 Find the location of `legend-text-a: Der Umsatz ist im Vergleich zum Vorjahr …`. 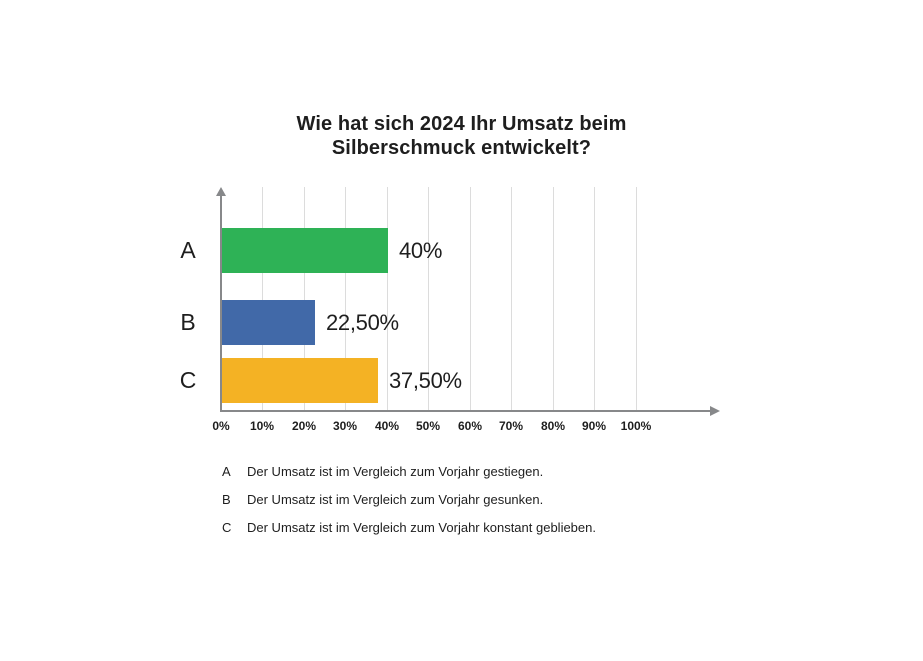

legend-text-a: Der Umsatz ist im Vergleich zum Vorjahr … is located at coordinates (395, 471).